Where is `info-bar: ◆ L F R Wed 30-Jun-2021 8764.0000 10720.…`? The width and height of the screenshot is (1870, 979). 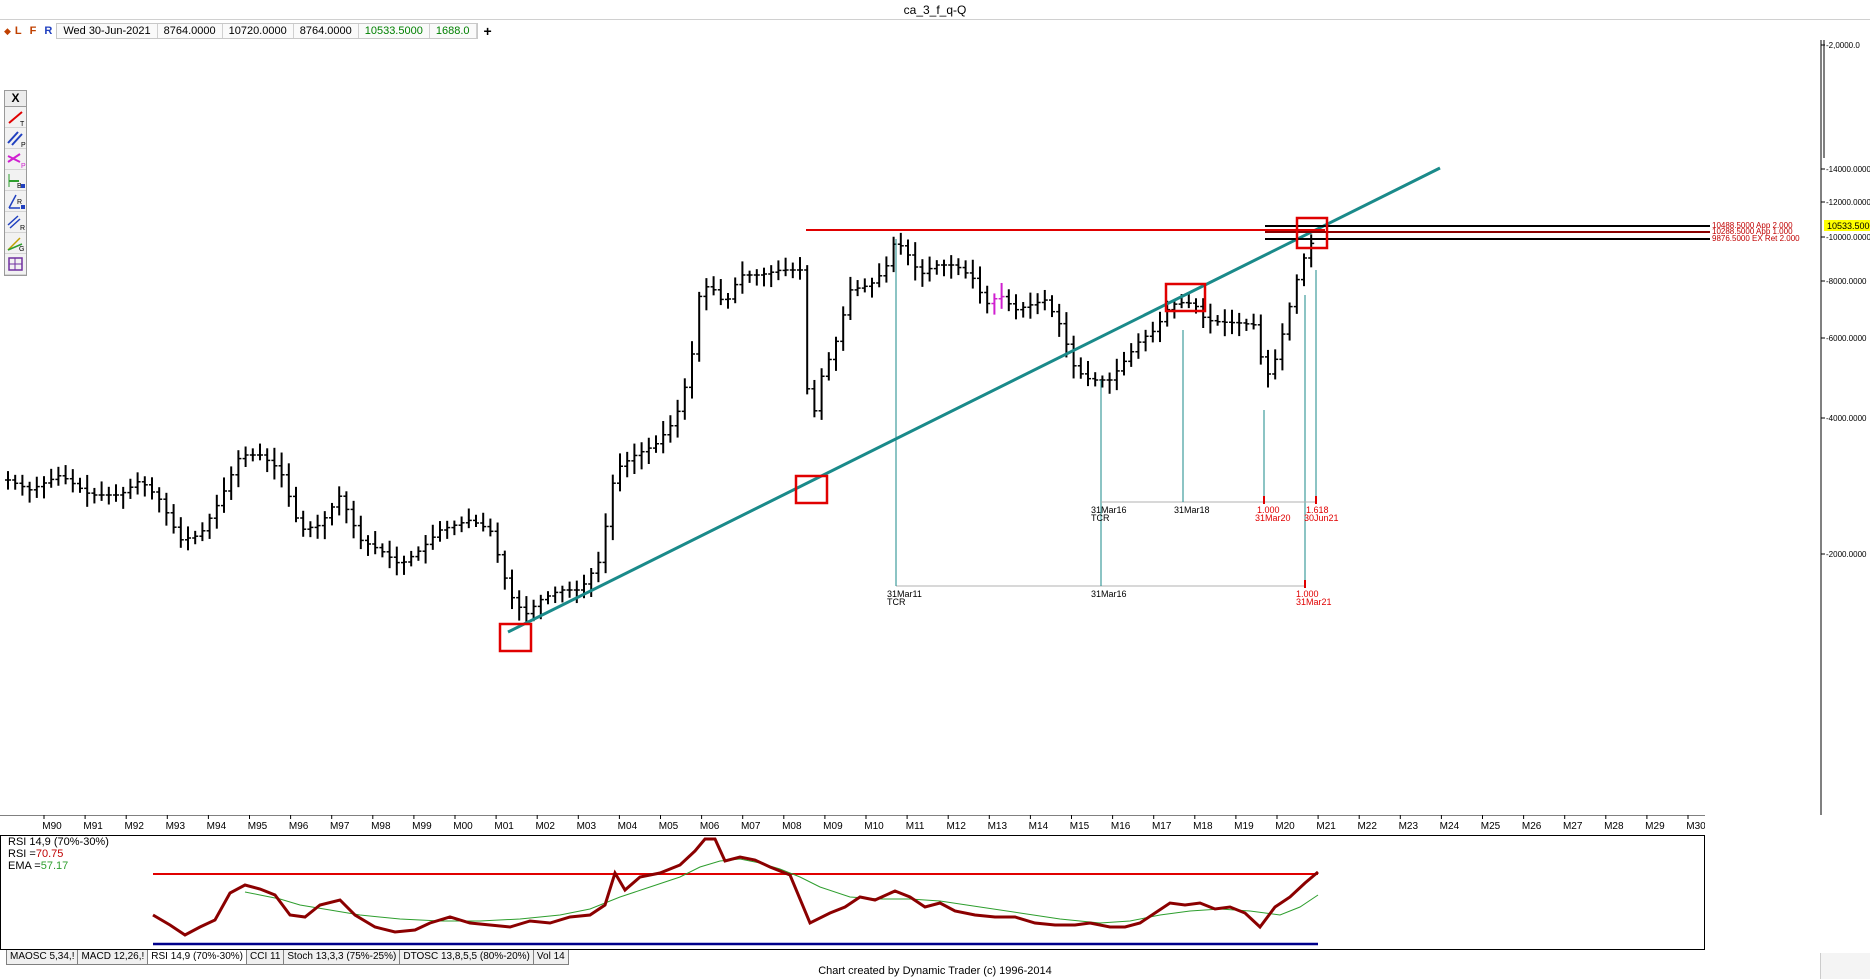
info-bar: ◆ L F R Wed 30-Jun-2021 8764.0000 10720.… is located at coordinates (246, 31).